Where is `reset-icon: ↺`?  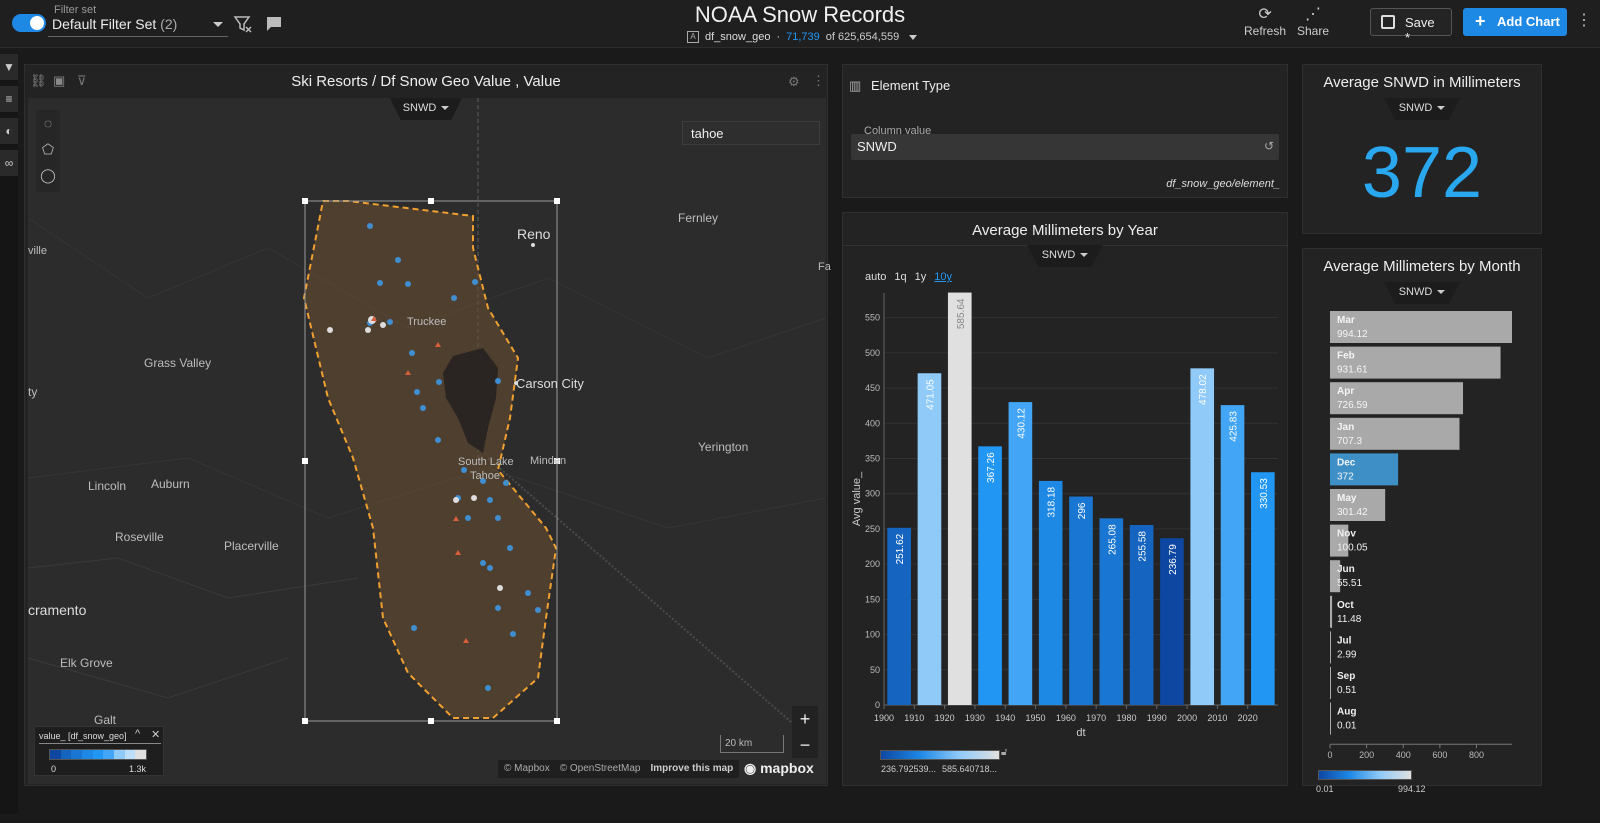
reset-icon: ↺ is located at coordinates (1269, 146).